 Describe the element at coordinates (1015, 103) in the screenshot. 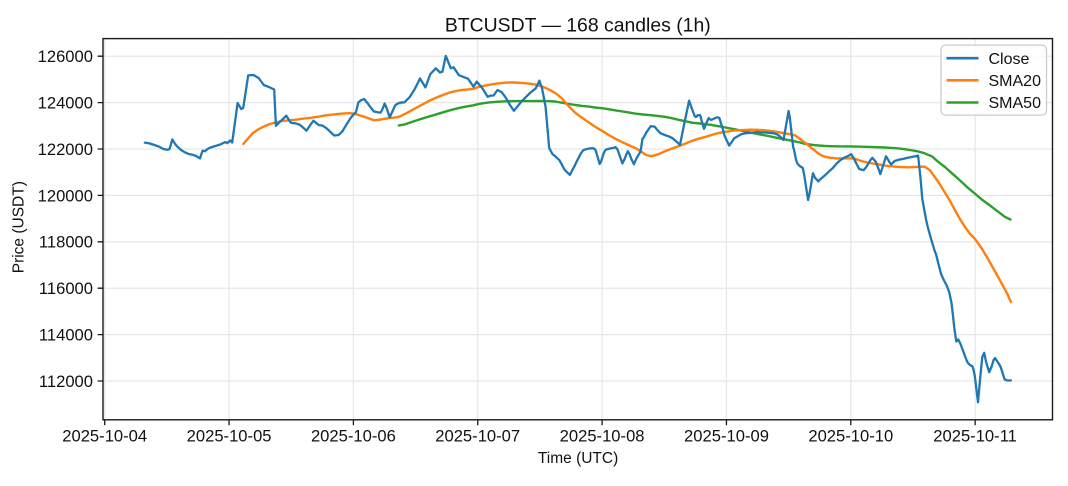

I see `svg-text: SMA50` at that location.